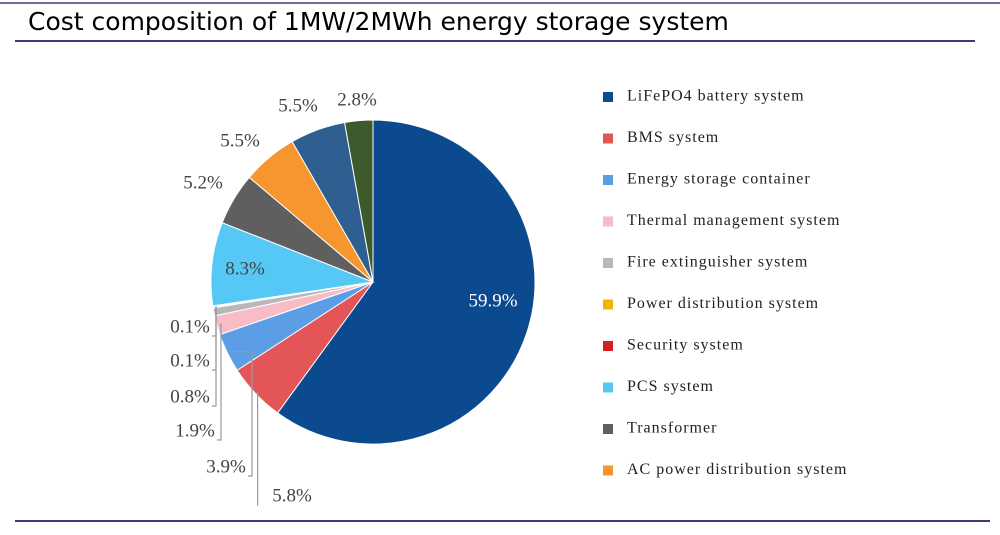 This screenshot has width=1000, height=535. I want to click on slice-label: 3.9%, so click(226, 466).